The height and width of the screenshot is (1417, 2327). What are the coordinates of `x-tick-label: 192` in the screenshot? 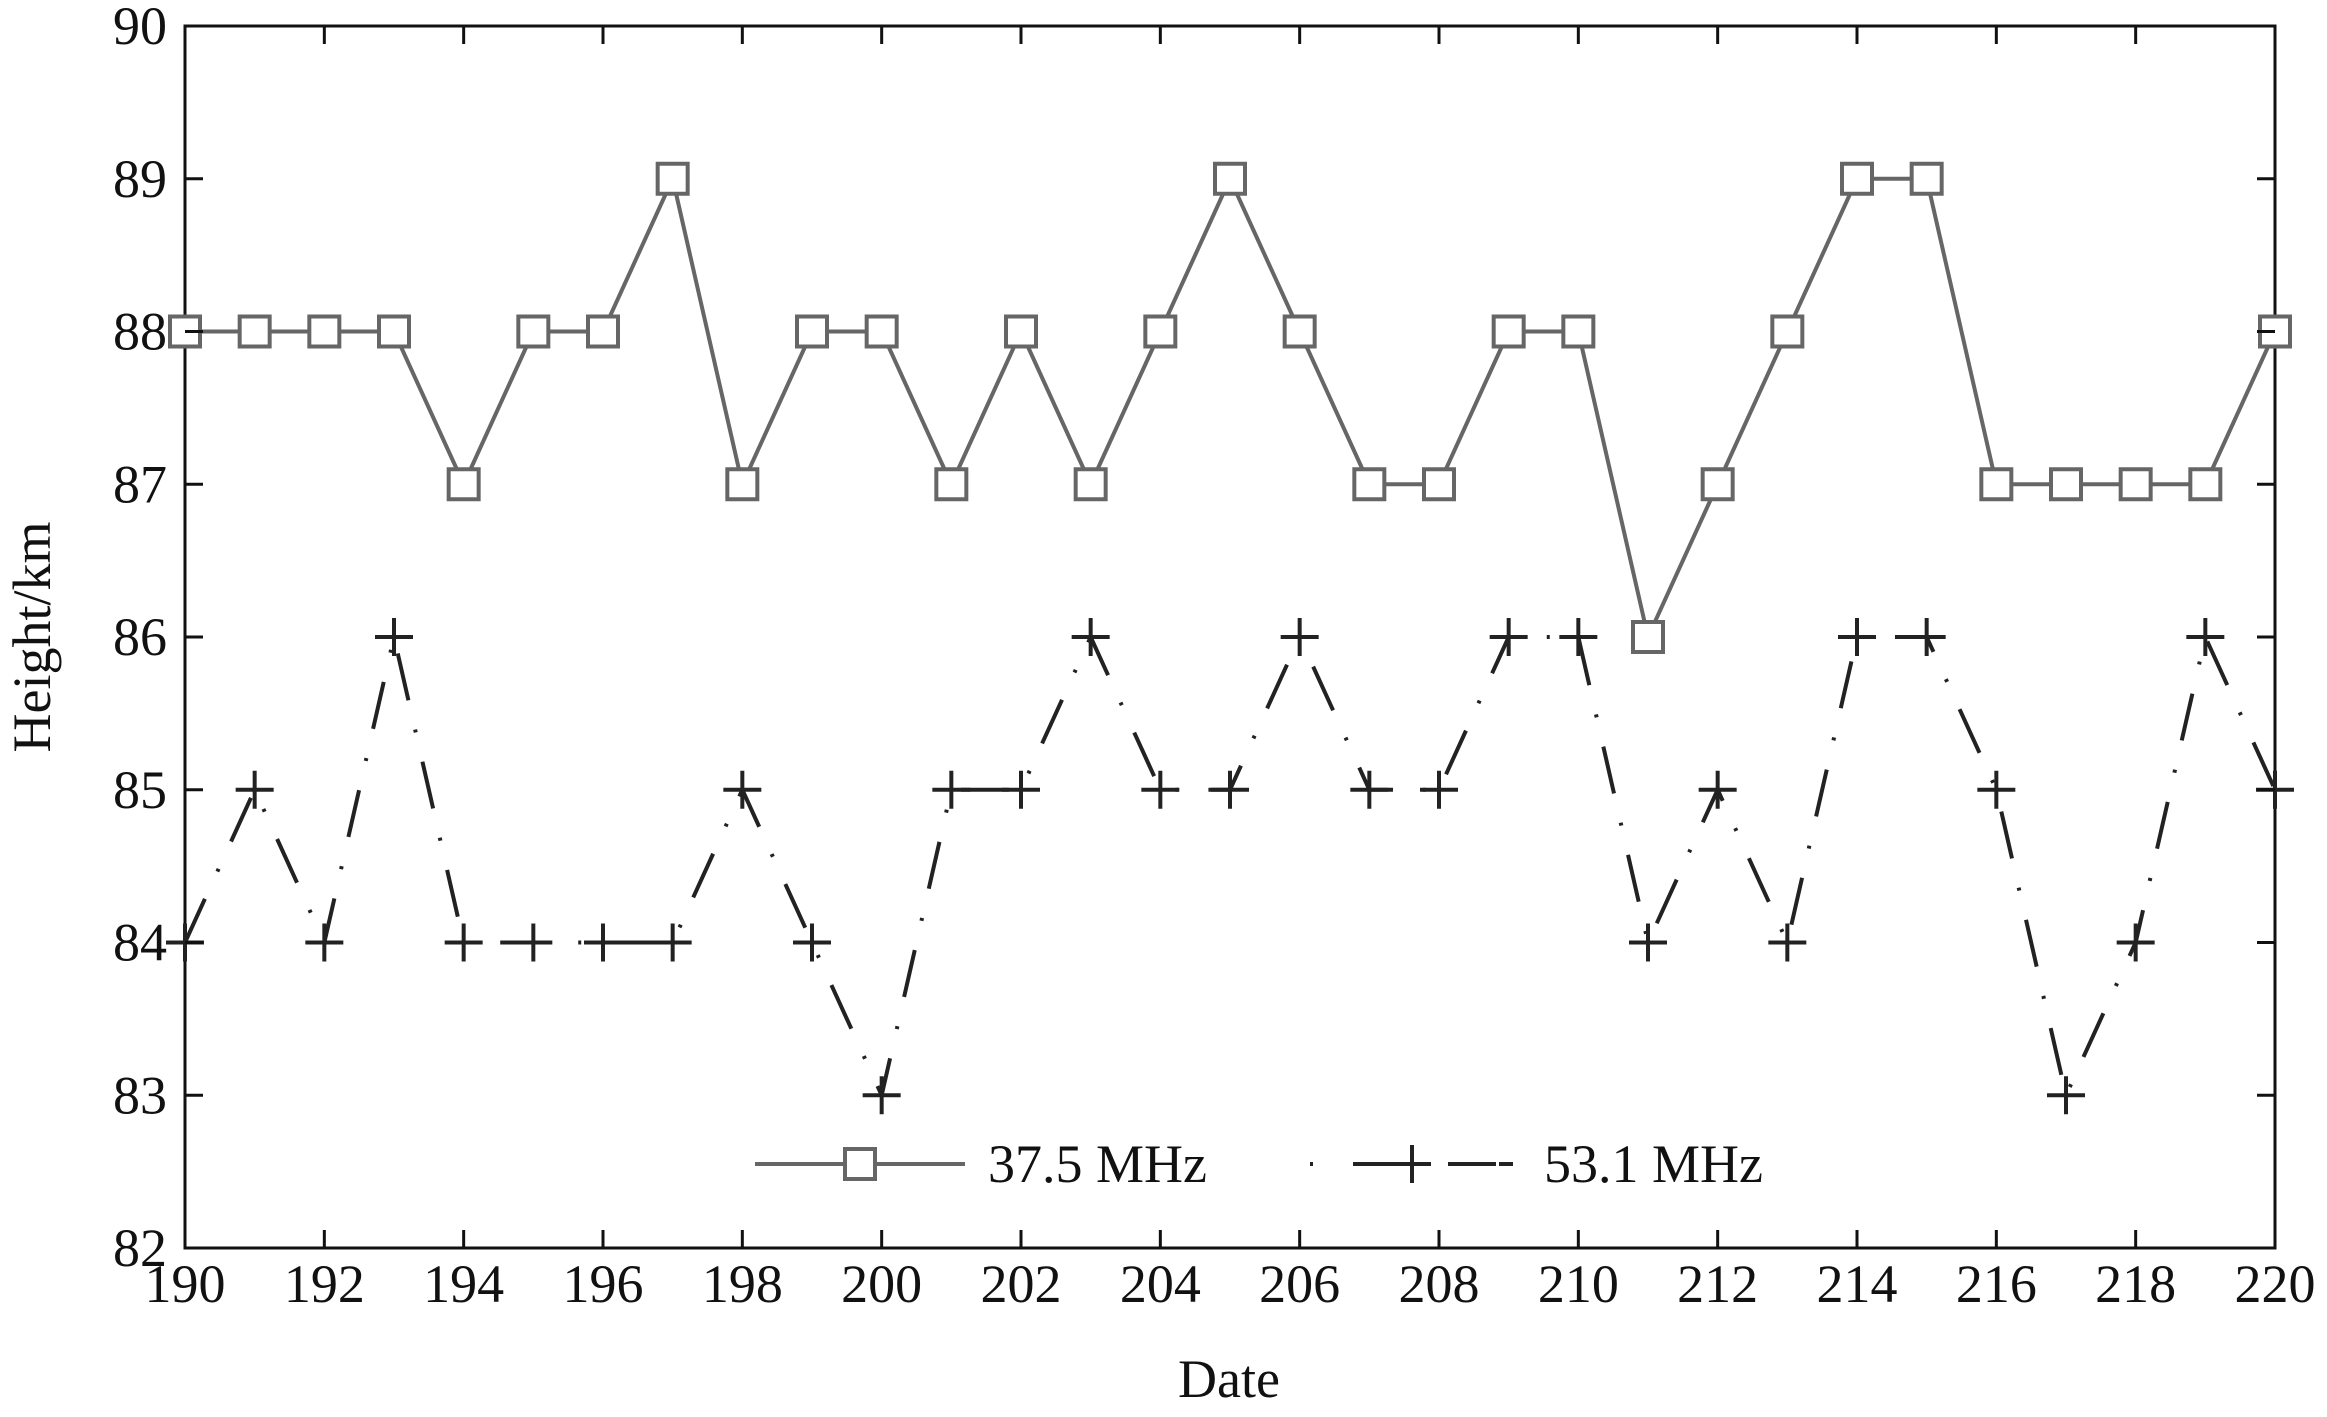 It's located at (324, 1284).